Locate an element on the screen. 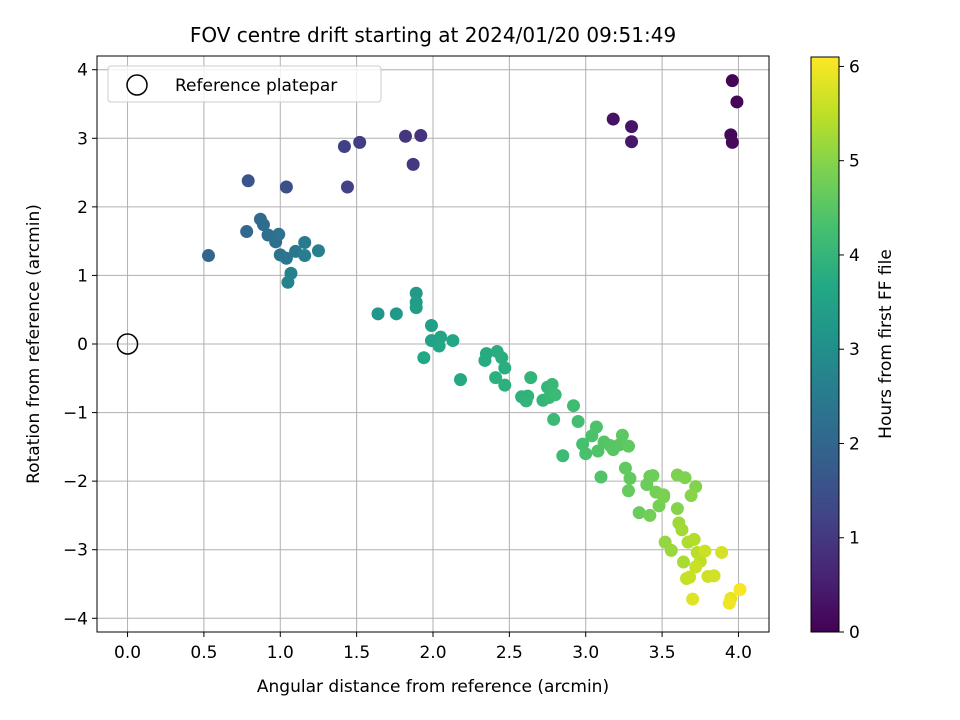 Image resolution: width=960 pixels, height=720 pixels. colorbar: 0 1 2 3 4 5 6 Hours from first FF file is located at coordinates (853, 349).